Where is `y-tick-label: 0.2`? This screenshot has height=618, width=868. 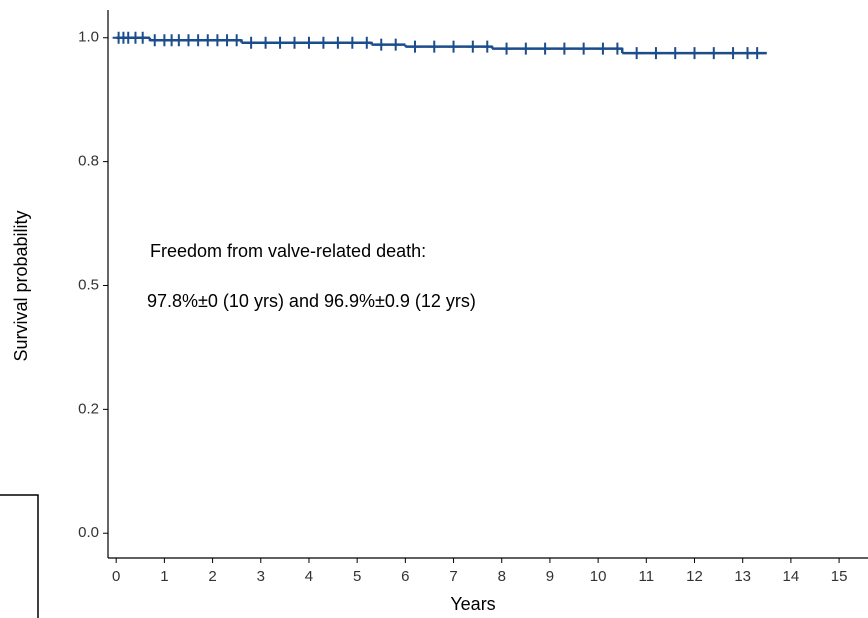
y-tick-label: 0.2 is located at coordinates (88, 408).